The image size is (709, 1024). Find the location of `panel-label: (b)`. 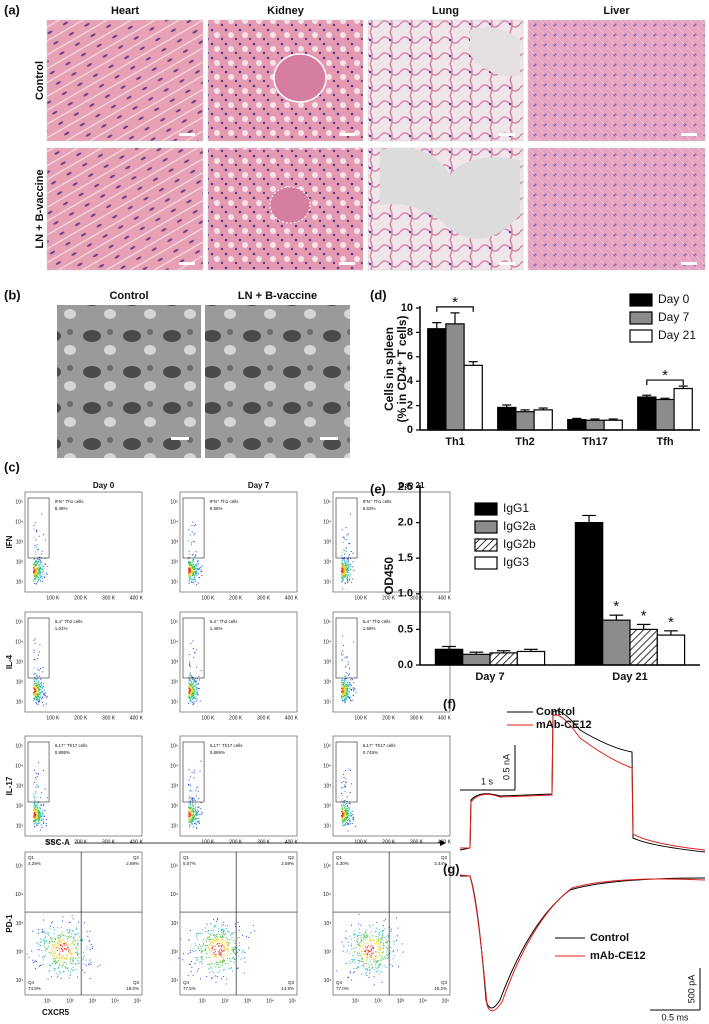

panel-label: (b) is located at coordinates (12, 294).